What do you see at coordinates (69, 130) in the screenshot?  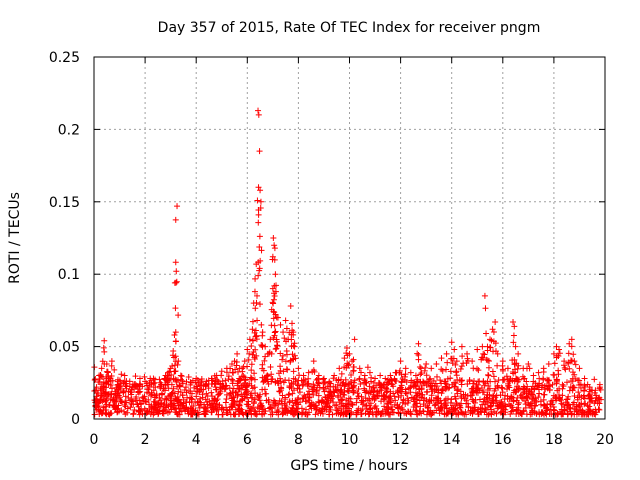 I see `y-tick-label: 0.2` at bounding box center [69, 130].